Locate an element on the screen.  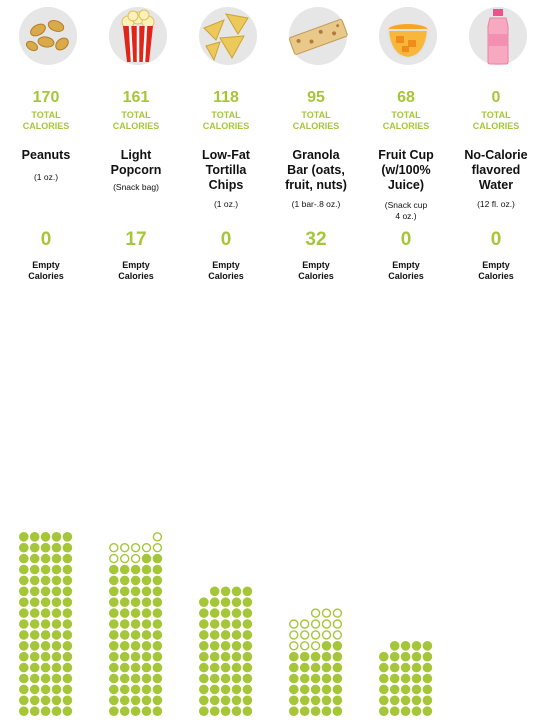
serving-size: (12 fl. oz.) is located at coordinates (496, 204).